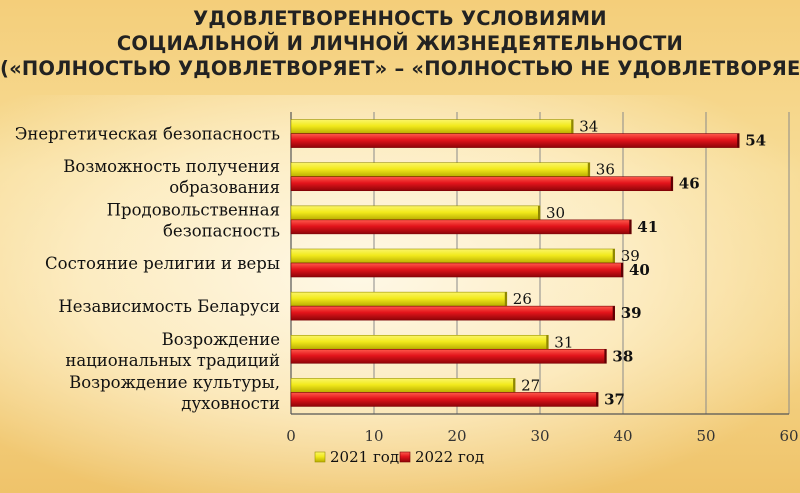  I want to click on value-label: 40, so click(639, 270).